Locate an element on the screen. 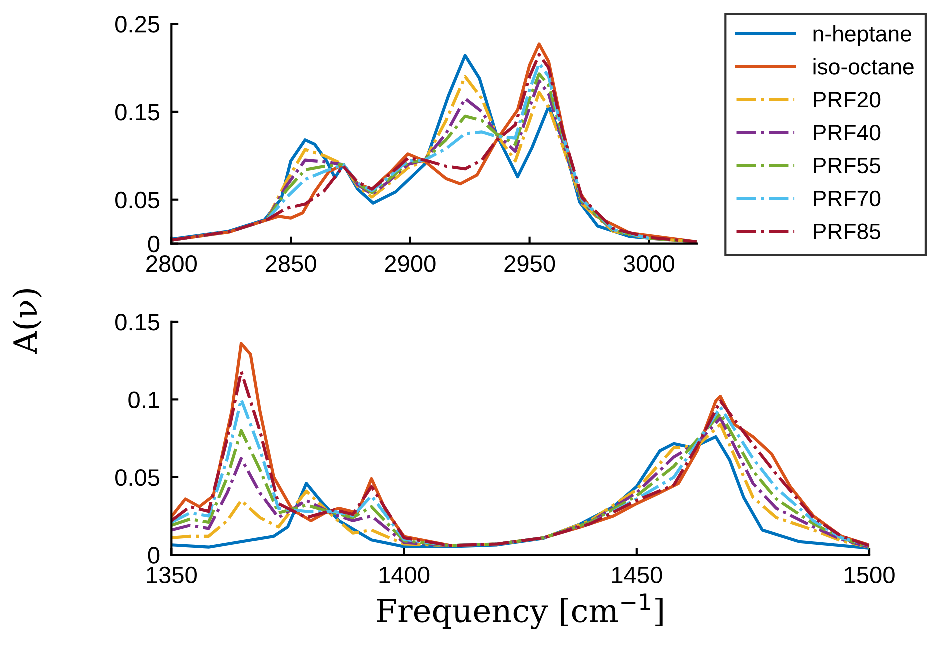 Image resolution: width=938 pixels, height=668 pixels. x-axis-title: Frequency [cm$^{−1}$] is located at coordinates (520, 612).